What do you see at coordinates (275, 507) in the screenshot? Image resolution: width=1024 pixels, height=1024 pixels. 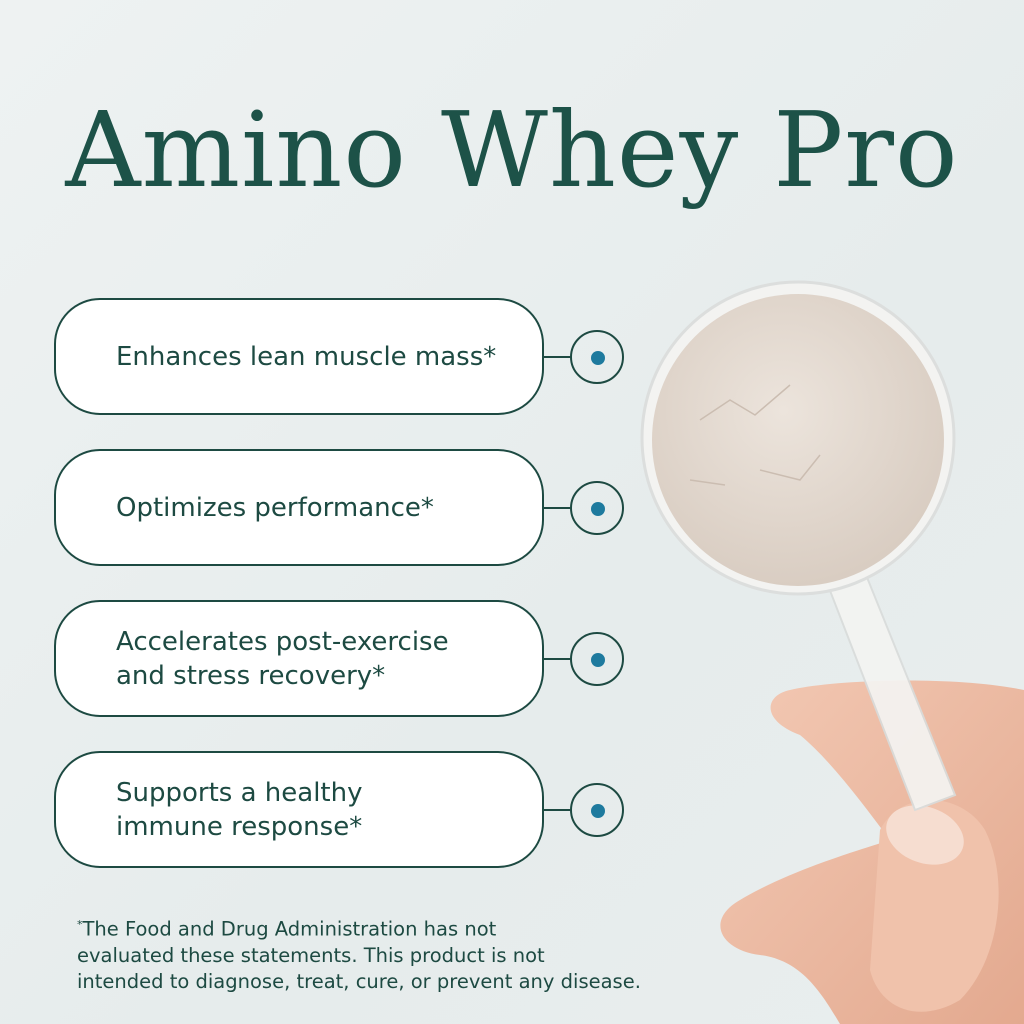 I see `benefit-text: Optimizes performance*` at bounding box center [275, 507].